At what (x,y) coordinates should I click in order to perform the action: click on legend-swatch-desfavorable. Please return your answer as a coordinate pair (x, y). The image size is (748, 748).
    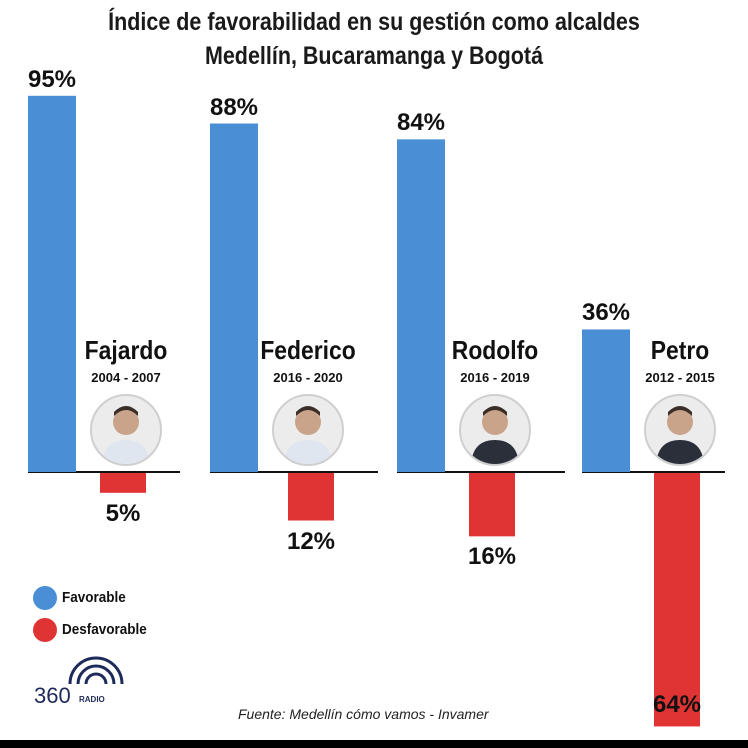
    Looking at the image, I should click on (45, 630).